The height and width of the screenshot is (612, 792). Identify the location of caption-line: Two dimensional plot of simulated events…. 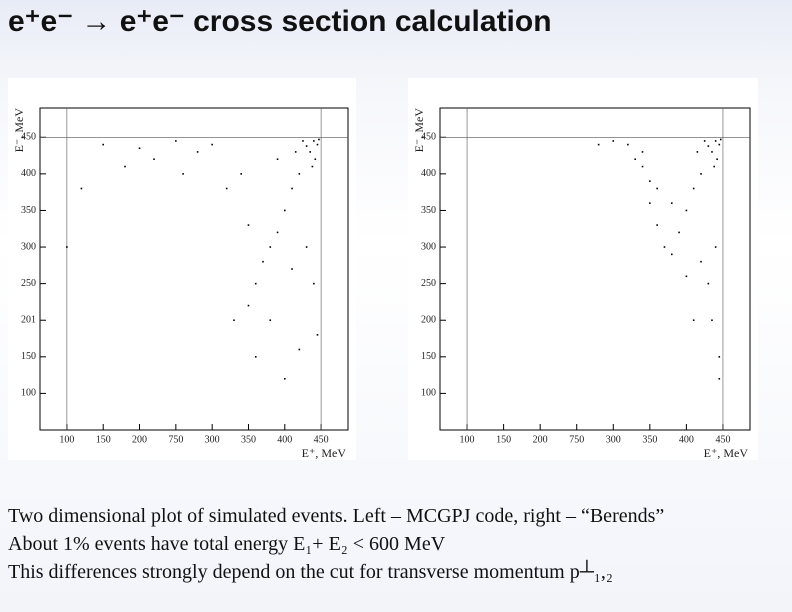
(336, 516).